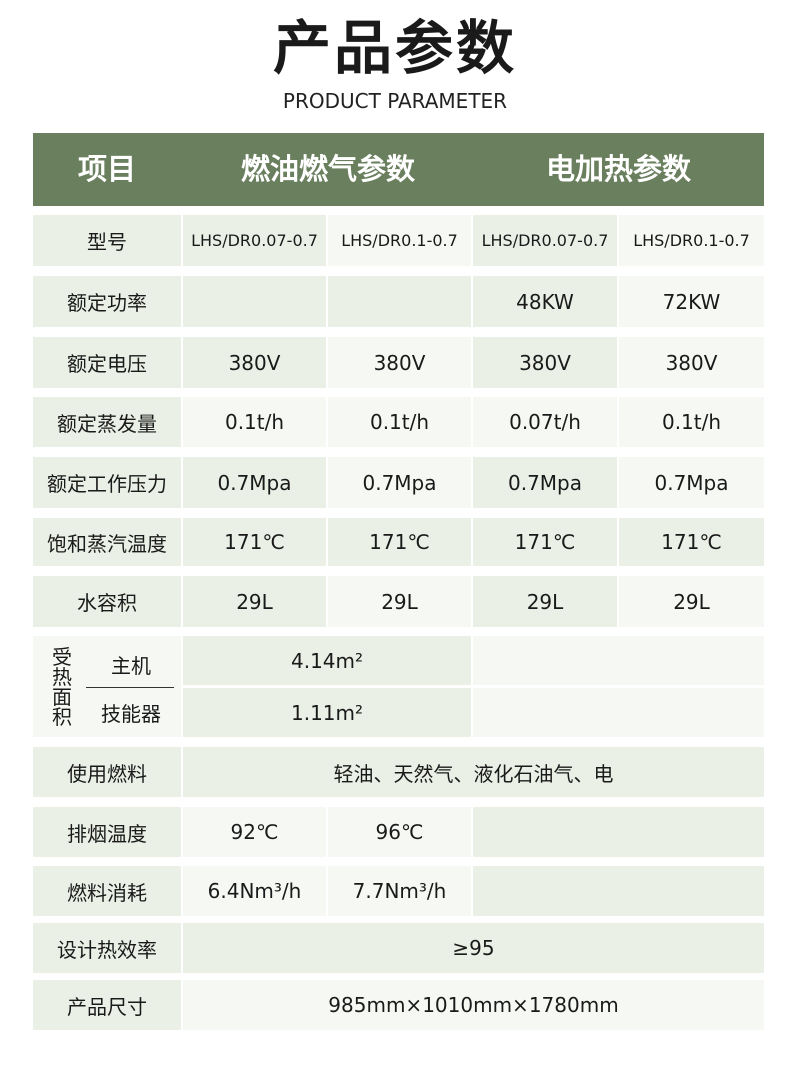 The image size is (790, 1074). I want to click on efficiency-value: ≥95, so click(473, 948).